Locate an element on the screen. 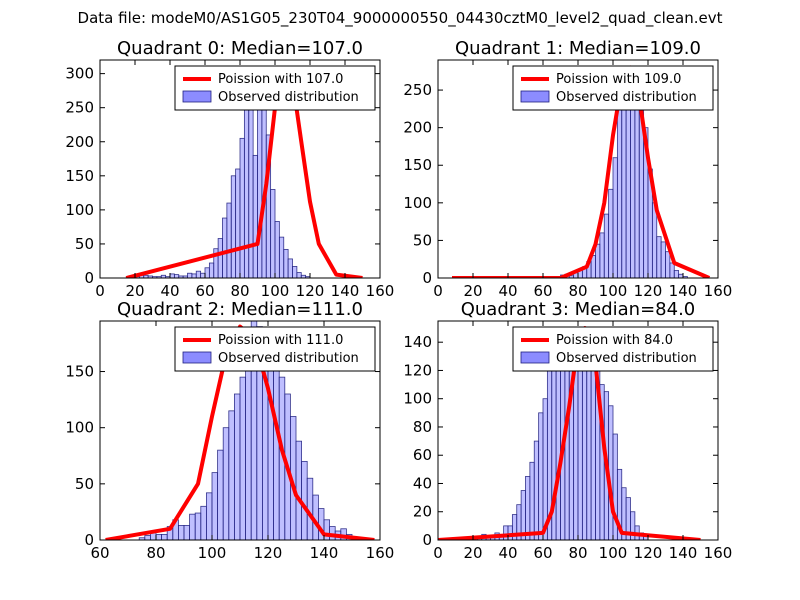 The height and width of the screenshot is (600, 800). y-tick-label: 200 is located at coordinates (417, 128).